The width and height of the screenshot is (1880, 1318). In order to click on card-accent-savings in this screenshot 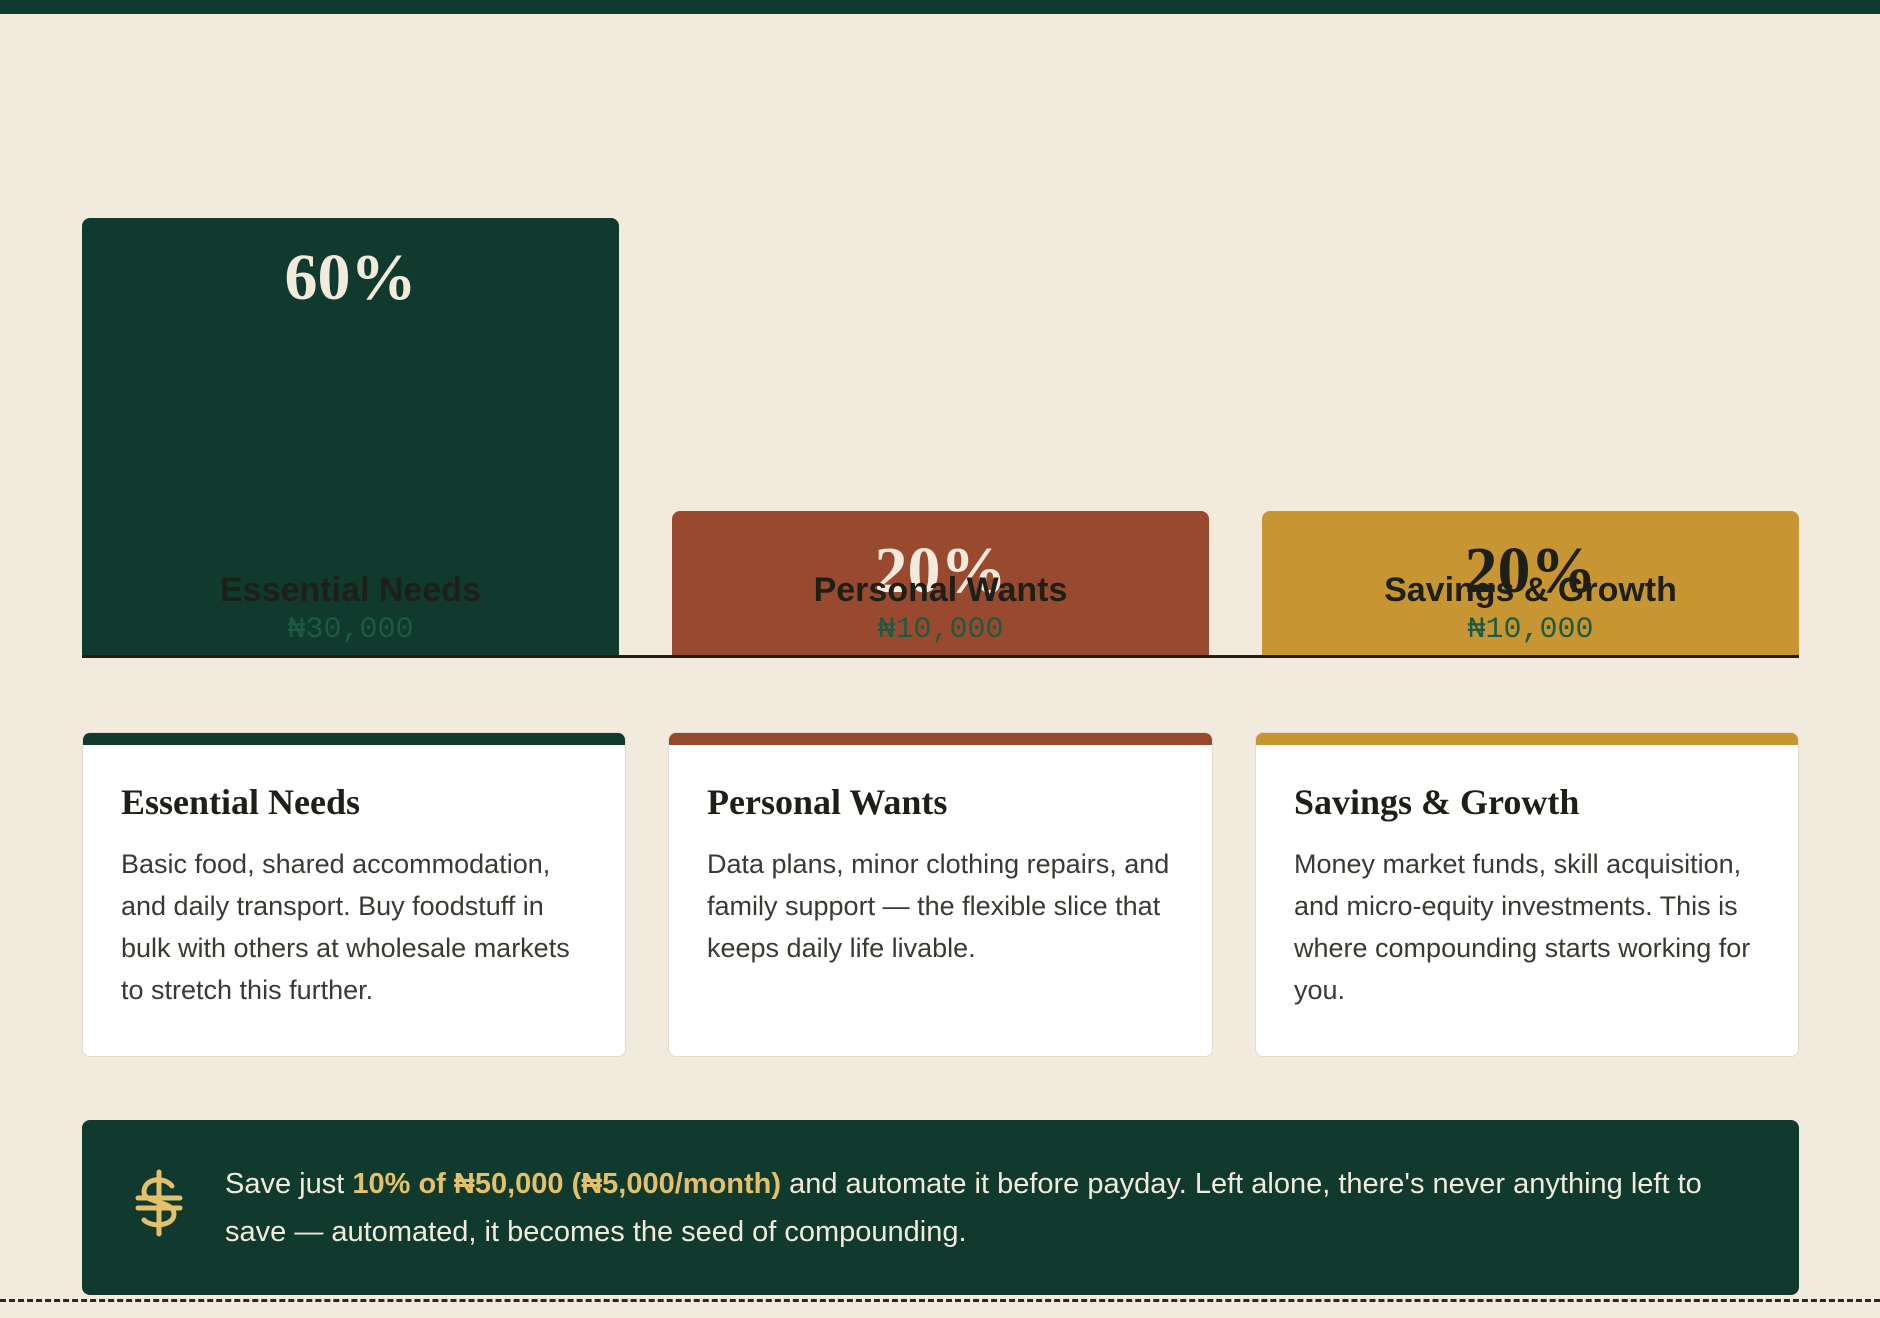, I will do `click(1527, 739)`.